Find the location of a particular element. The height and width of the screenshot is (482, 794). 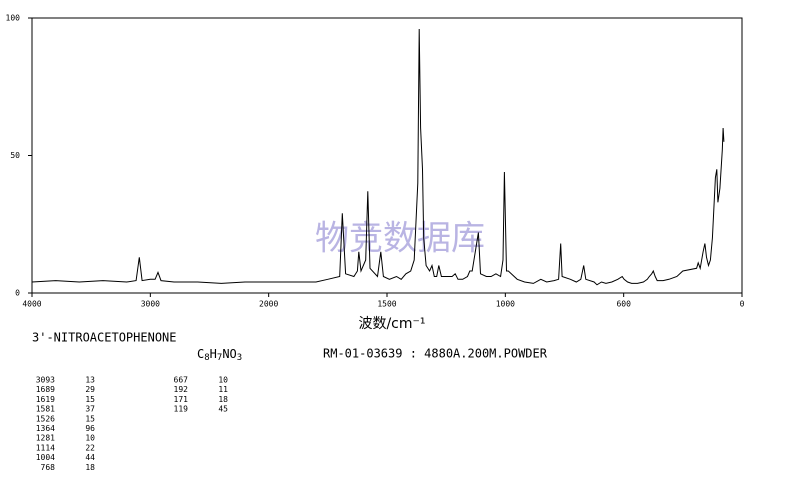

peak-wavenumber: 1281 is located at coordinates (45, 438).